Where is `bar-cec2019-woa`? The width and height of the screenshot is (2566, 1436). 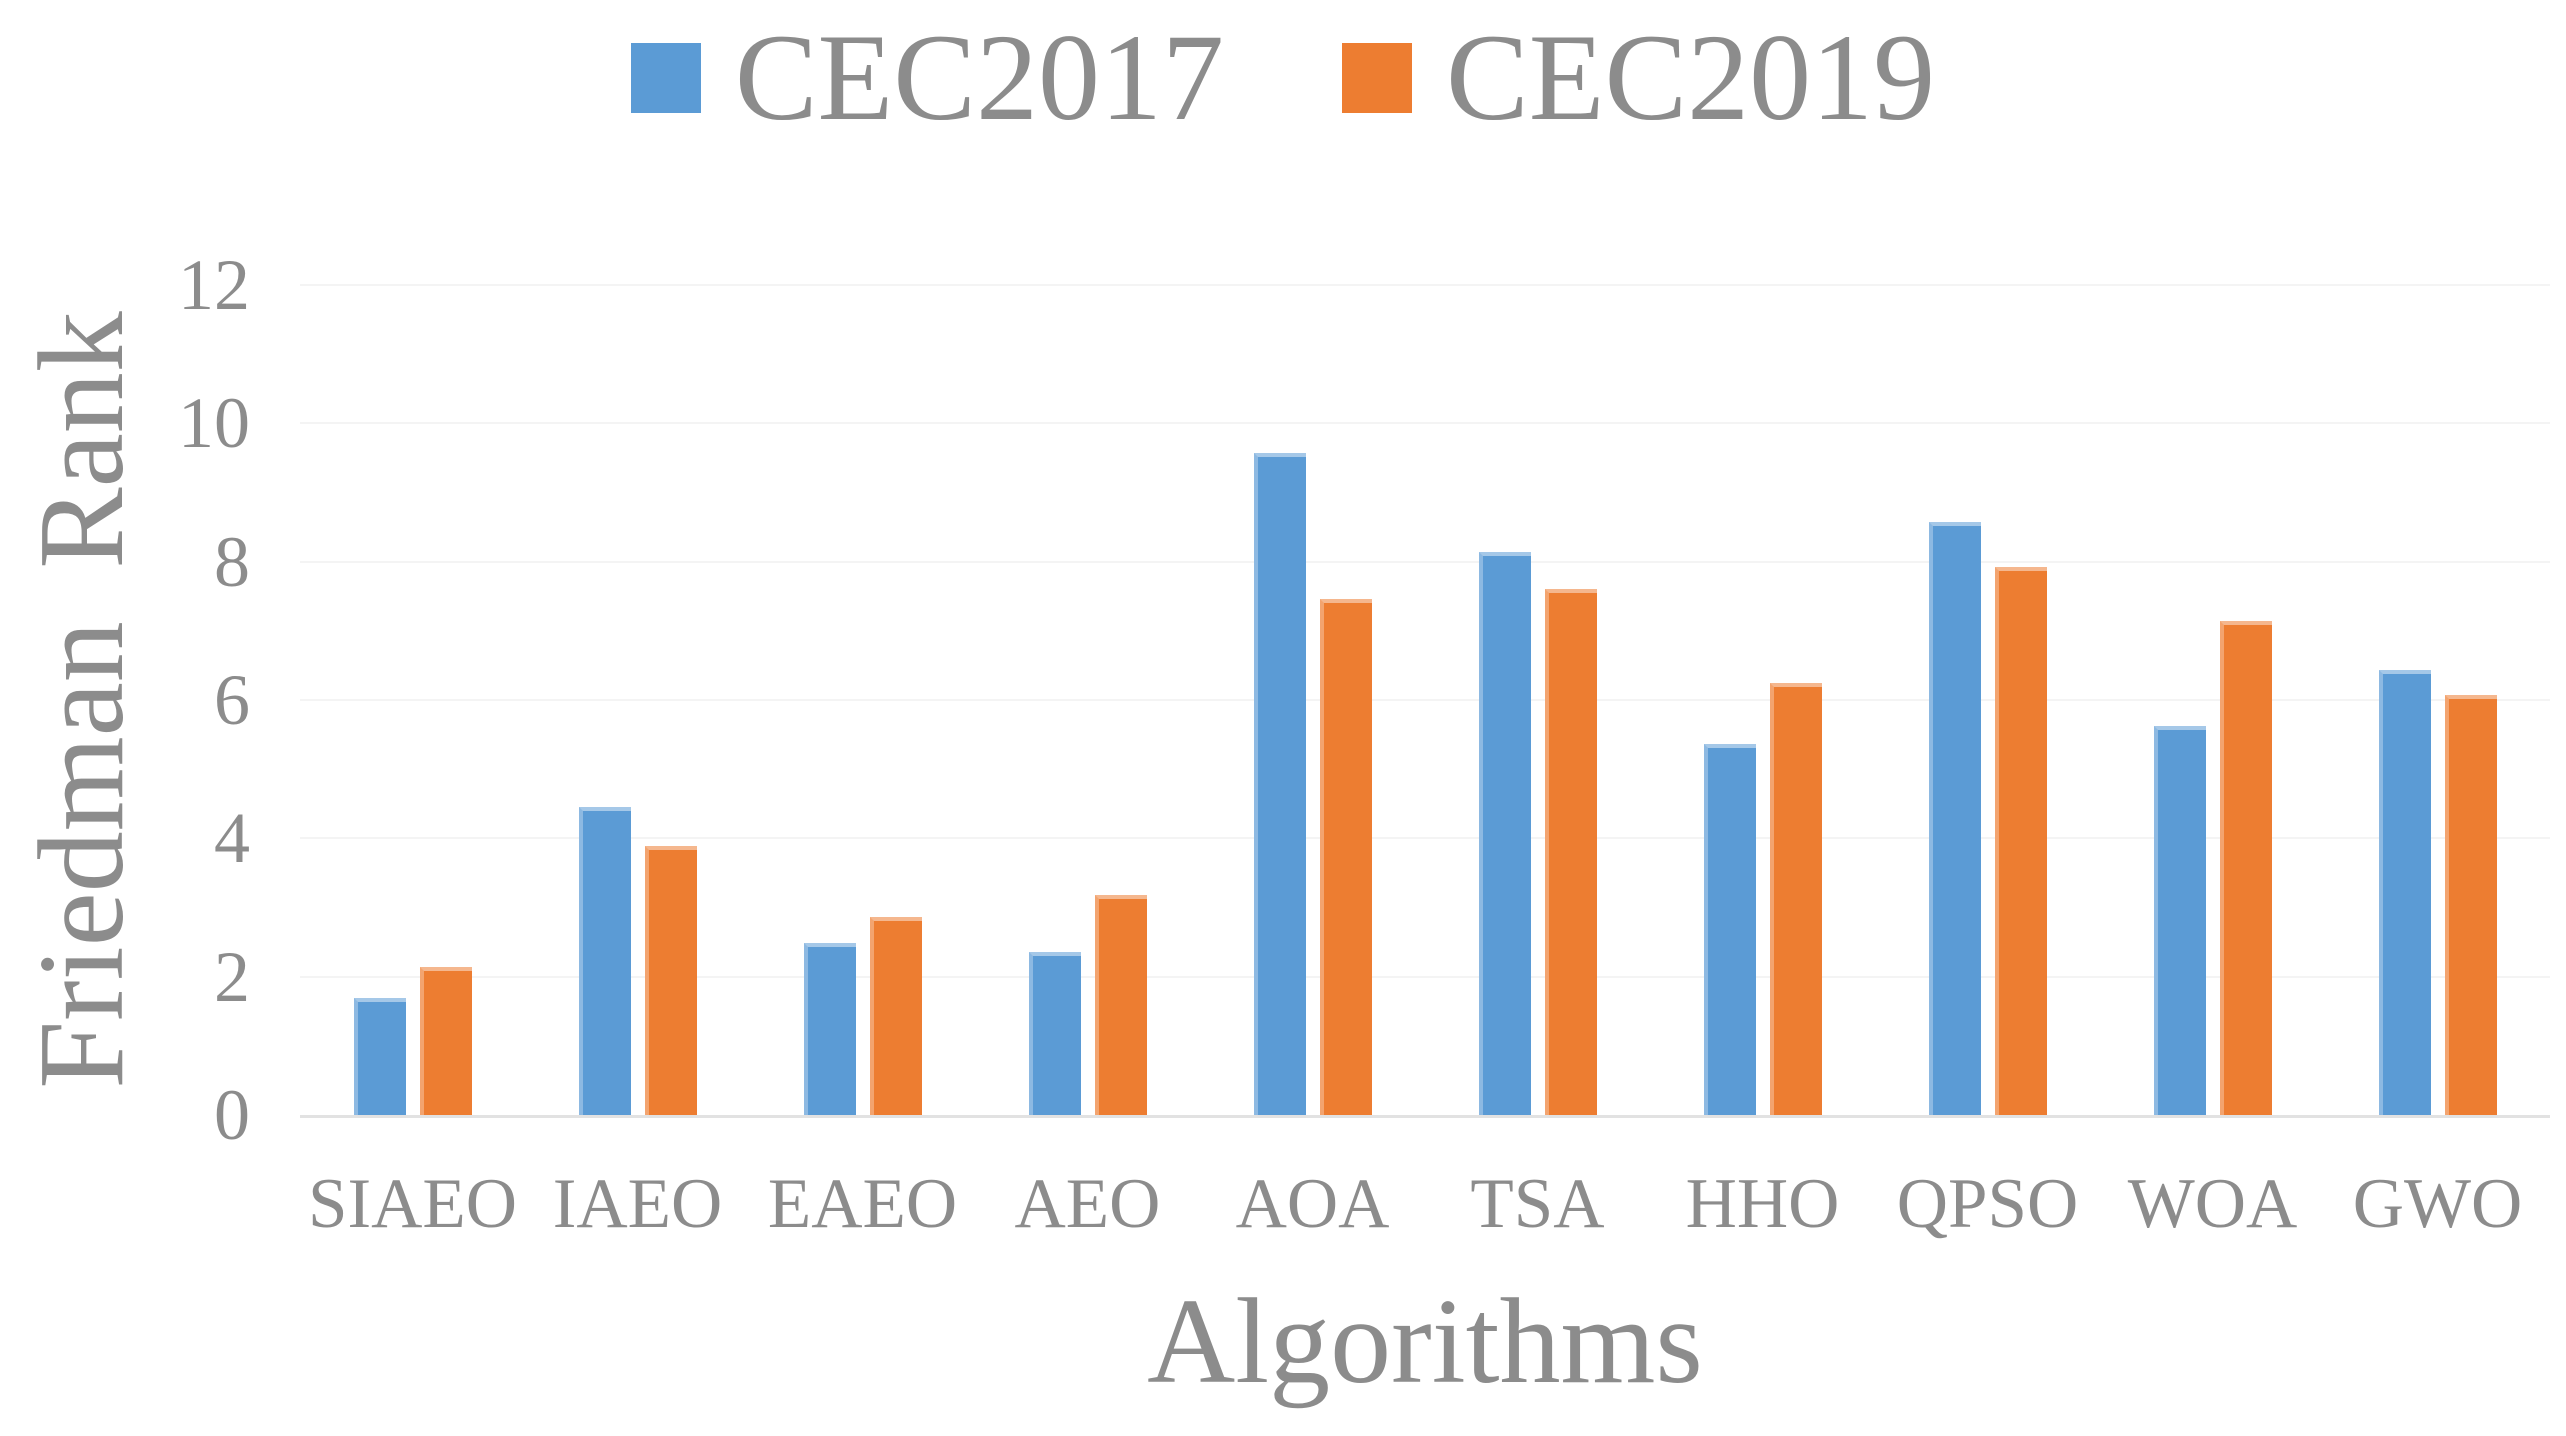 bar-cec2019-woa is located at coordinates (2245, 868).